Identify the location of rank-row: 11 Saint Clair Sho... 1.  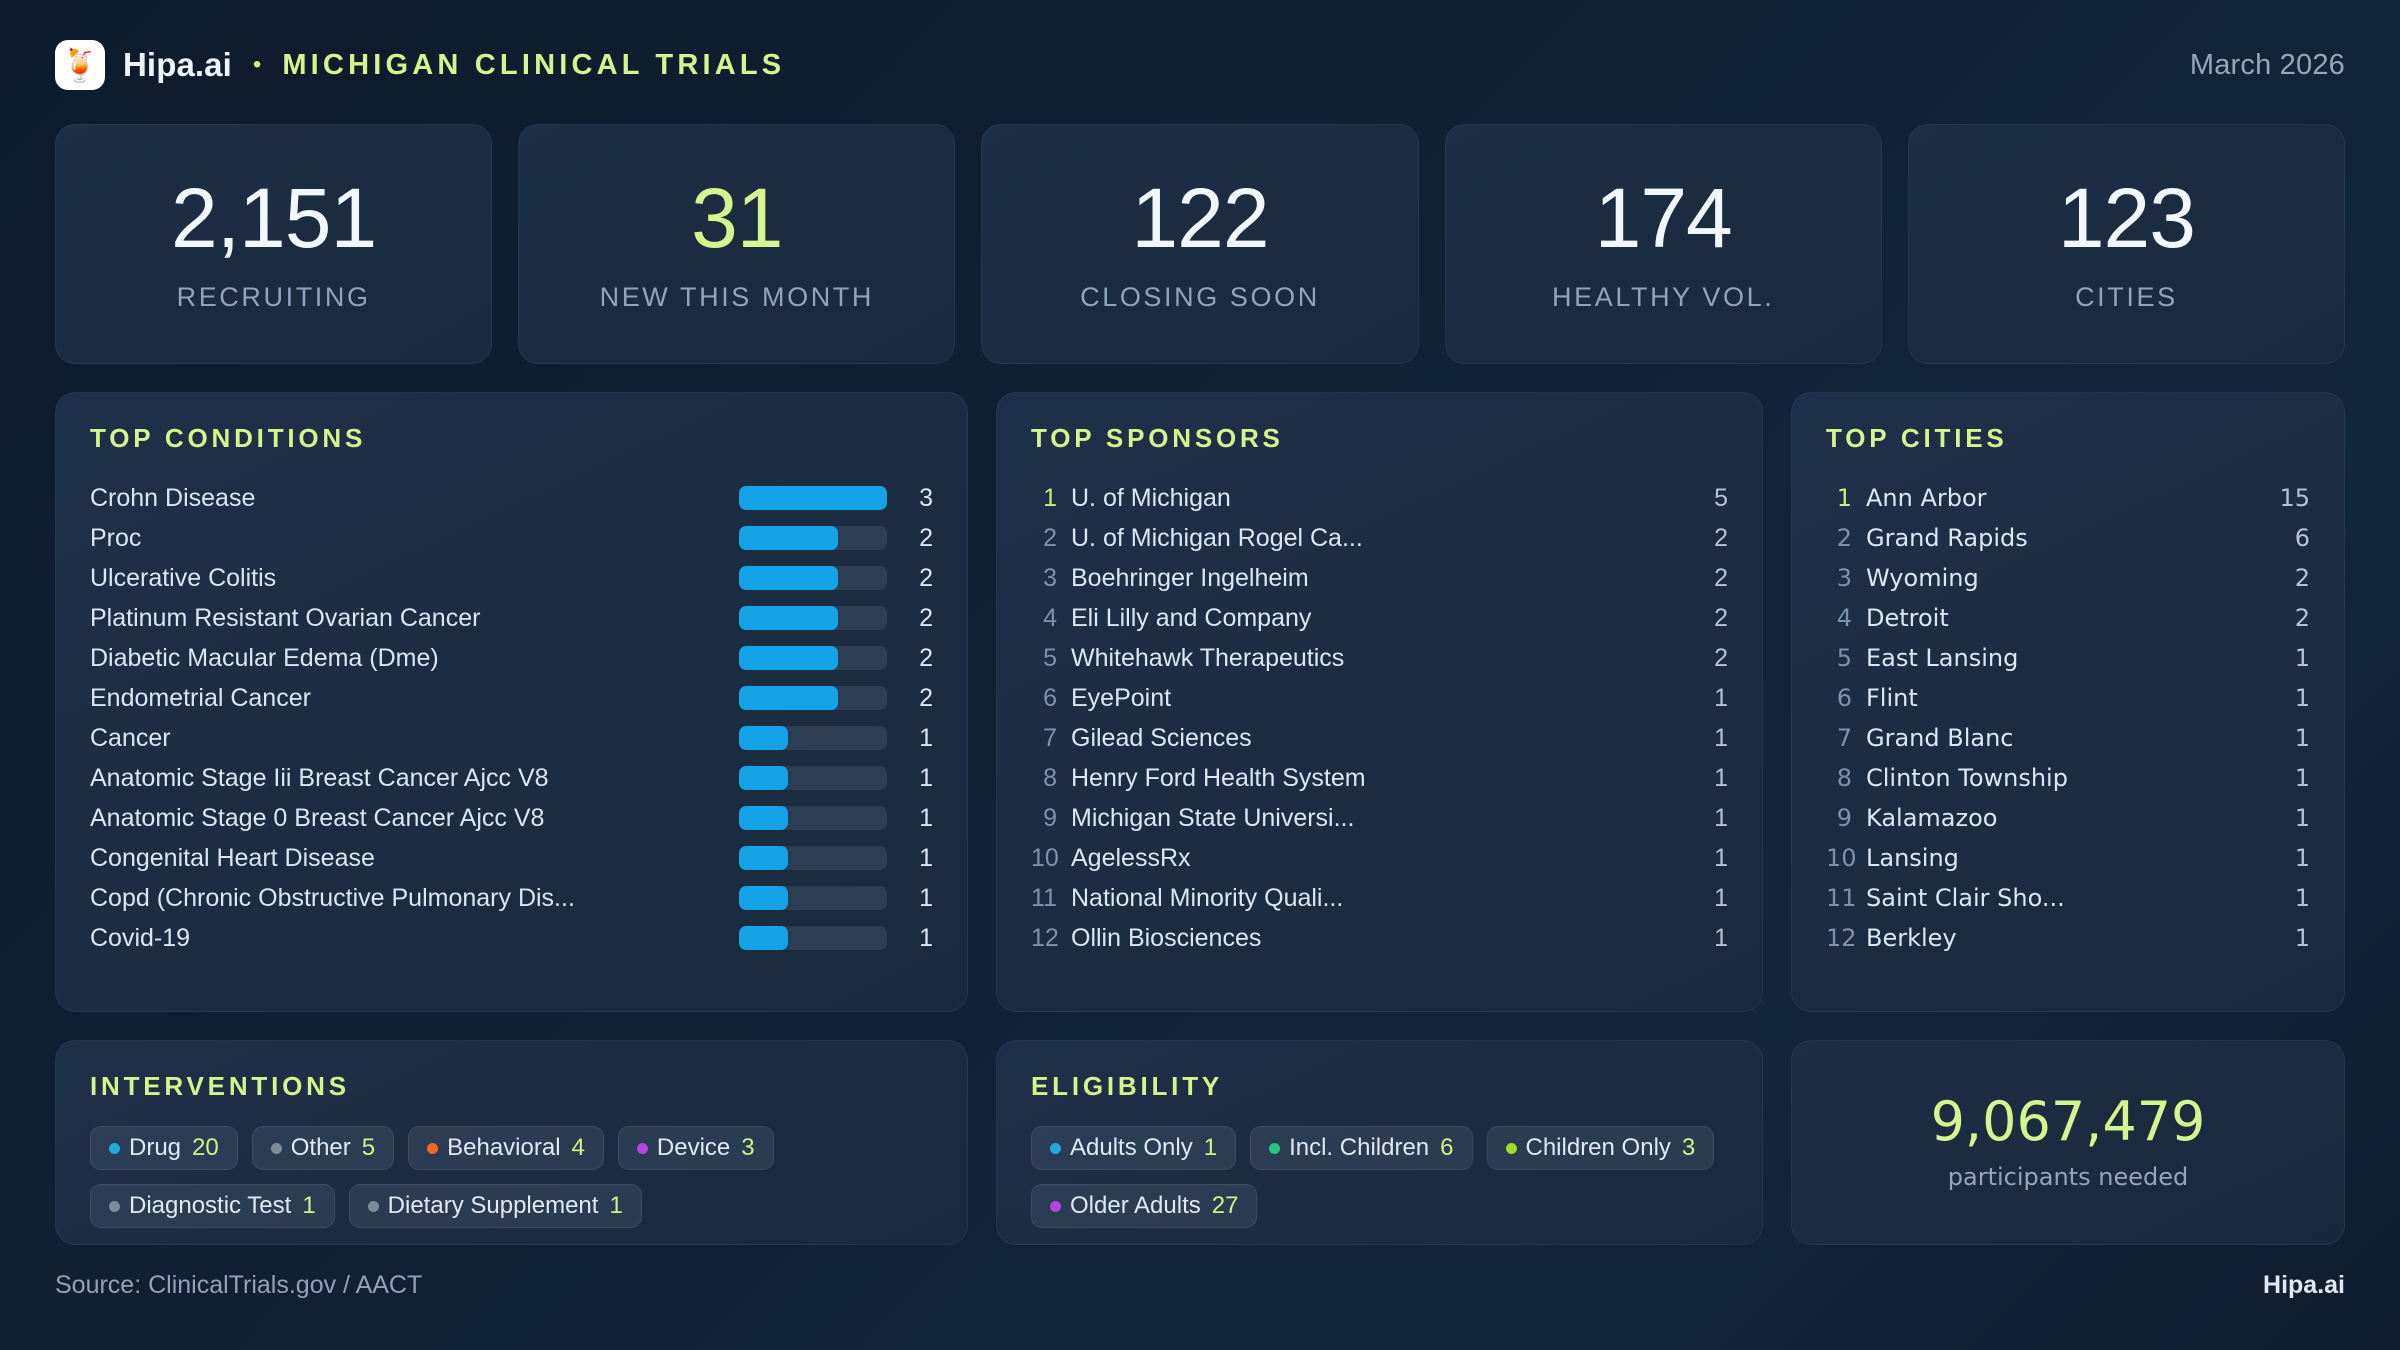
(2068, 898).